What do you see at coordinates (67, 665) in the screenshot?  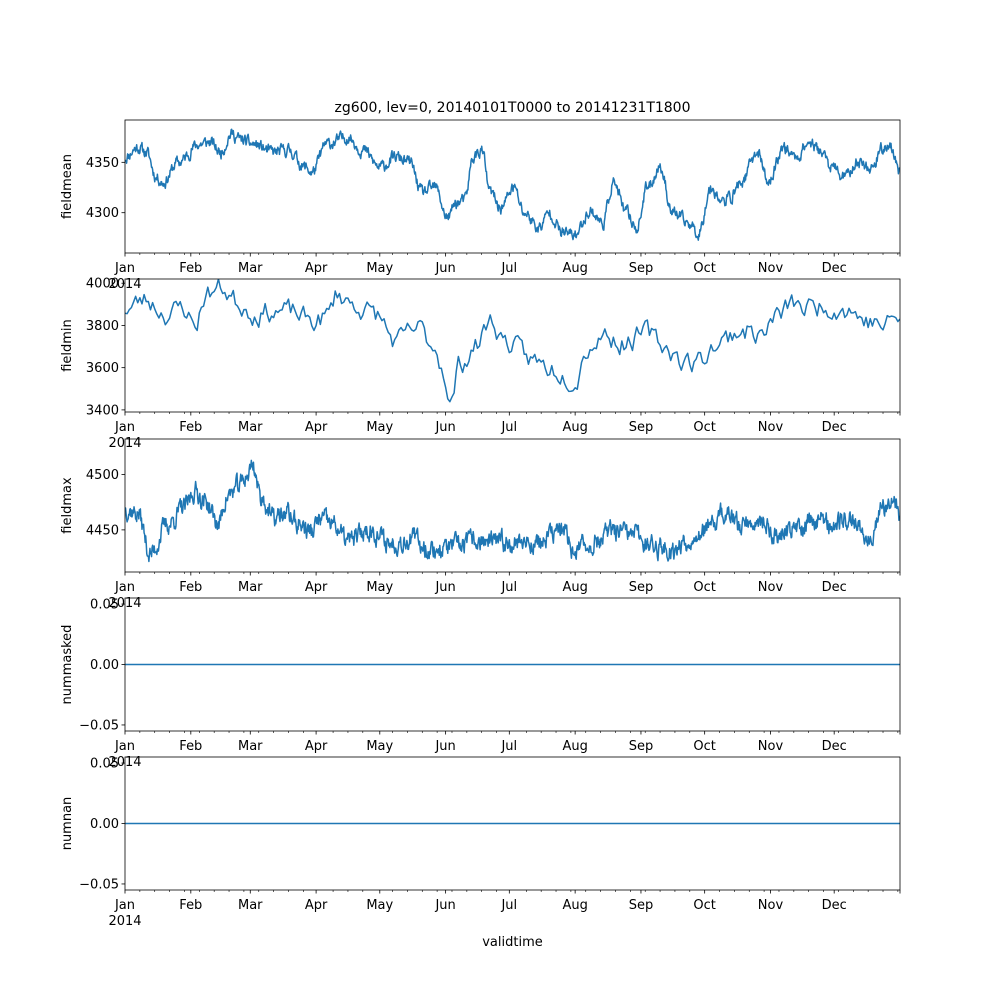 I see `nummasked-y-axis-label: nummasked` at bounding box center [67, 665].